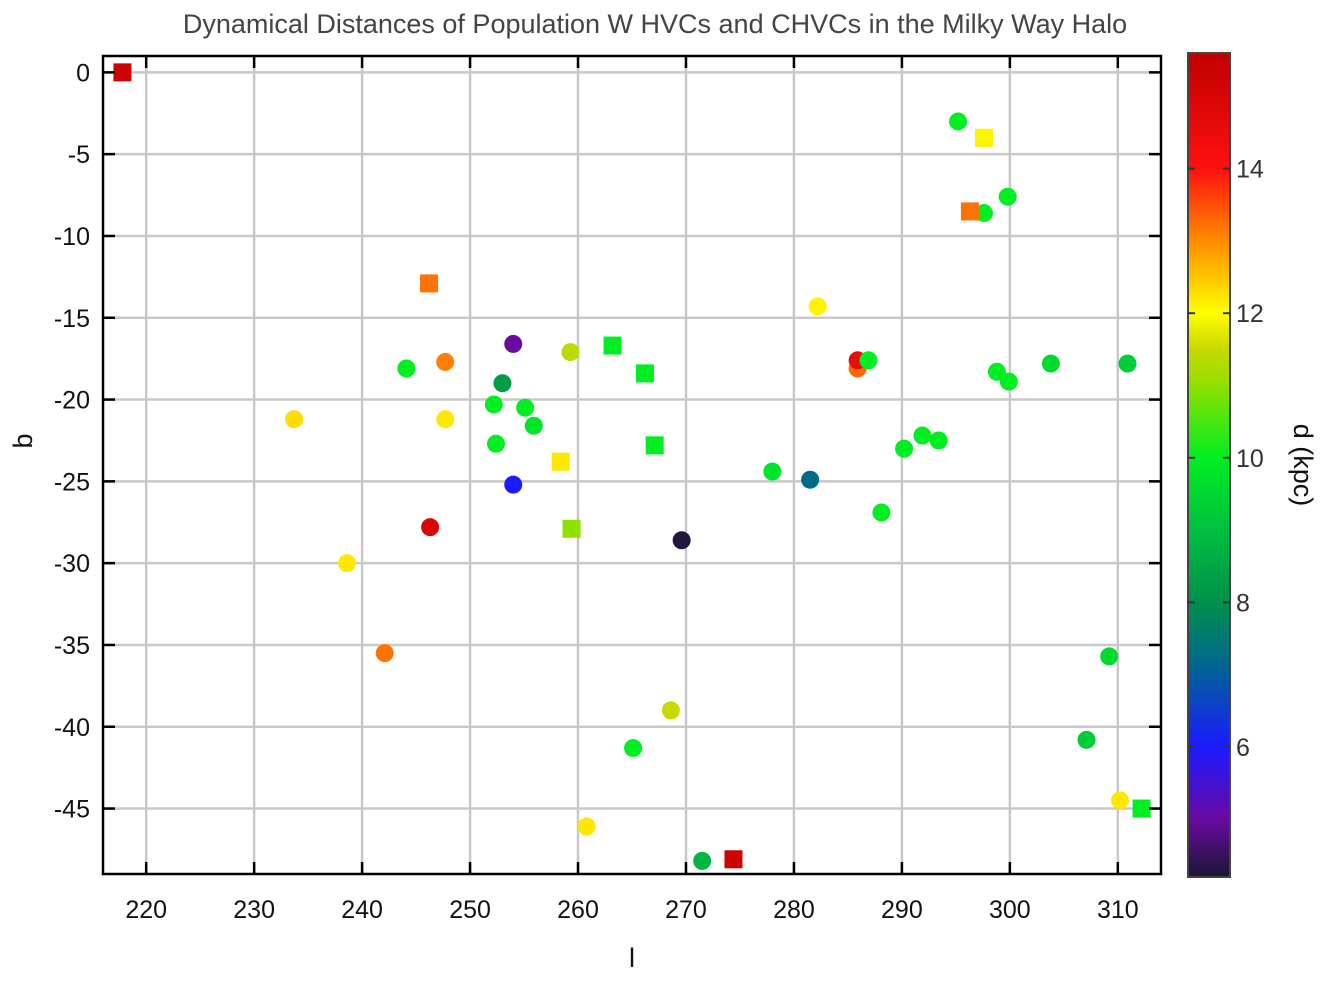  What do you see at coordinates (1243, 603) in the screenshot?
I see `colorbar-tick-label: 8` at bounding box center [1243, 603].